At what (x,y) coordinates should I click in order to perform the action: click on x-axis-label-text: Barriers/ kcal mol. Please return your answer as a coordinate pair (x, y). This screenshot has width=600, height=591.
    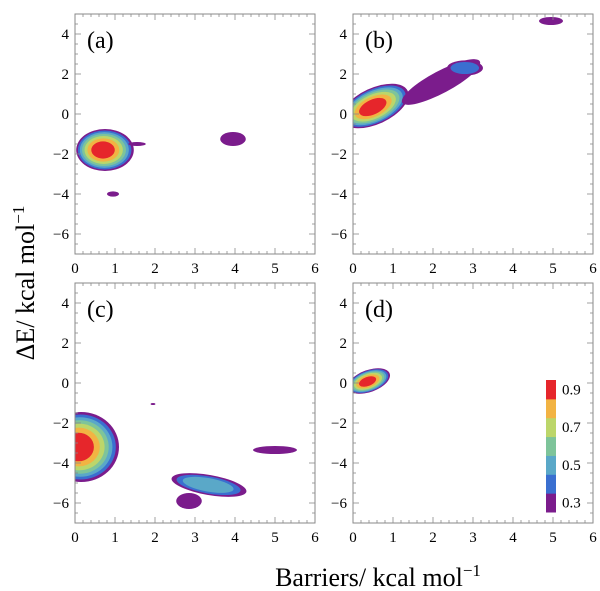
    Looking at the image, I should click on (369, 577).